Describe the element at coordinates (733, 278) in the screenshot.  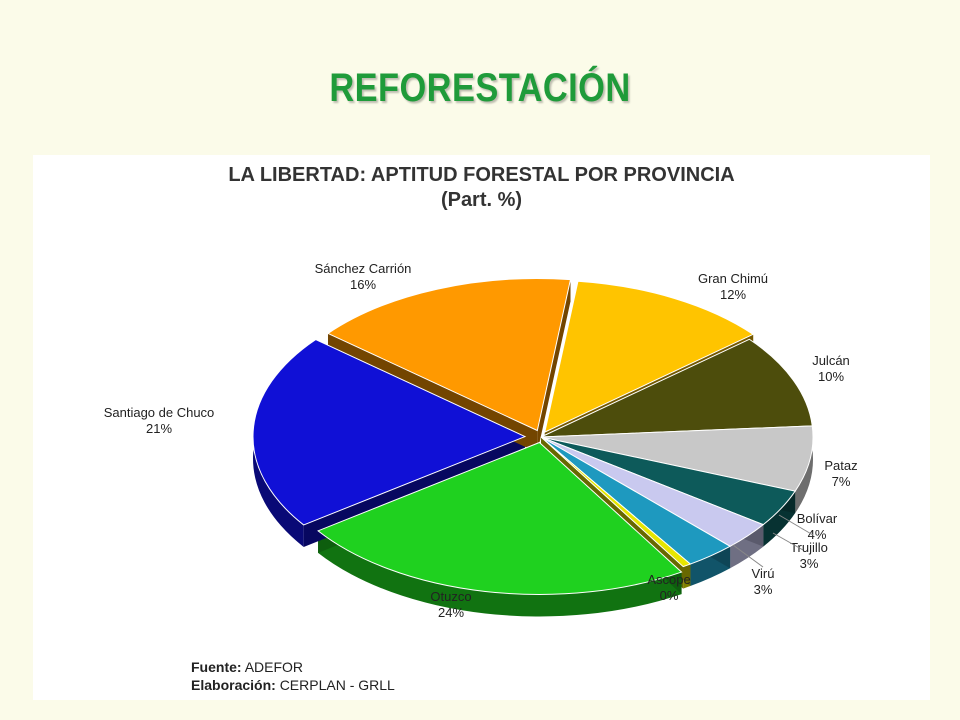
I see `slice-name: Gran Chimú` at that location.